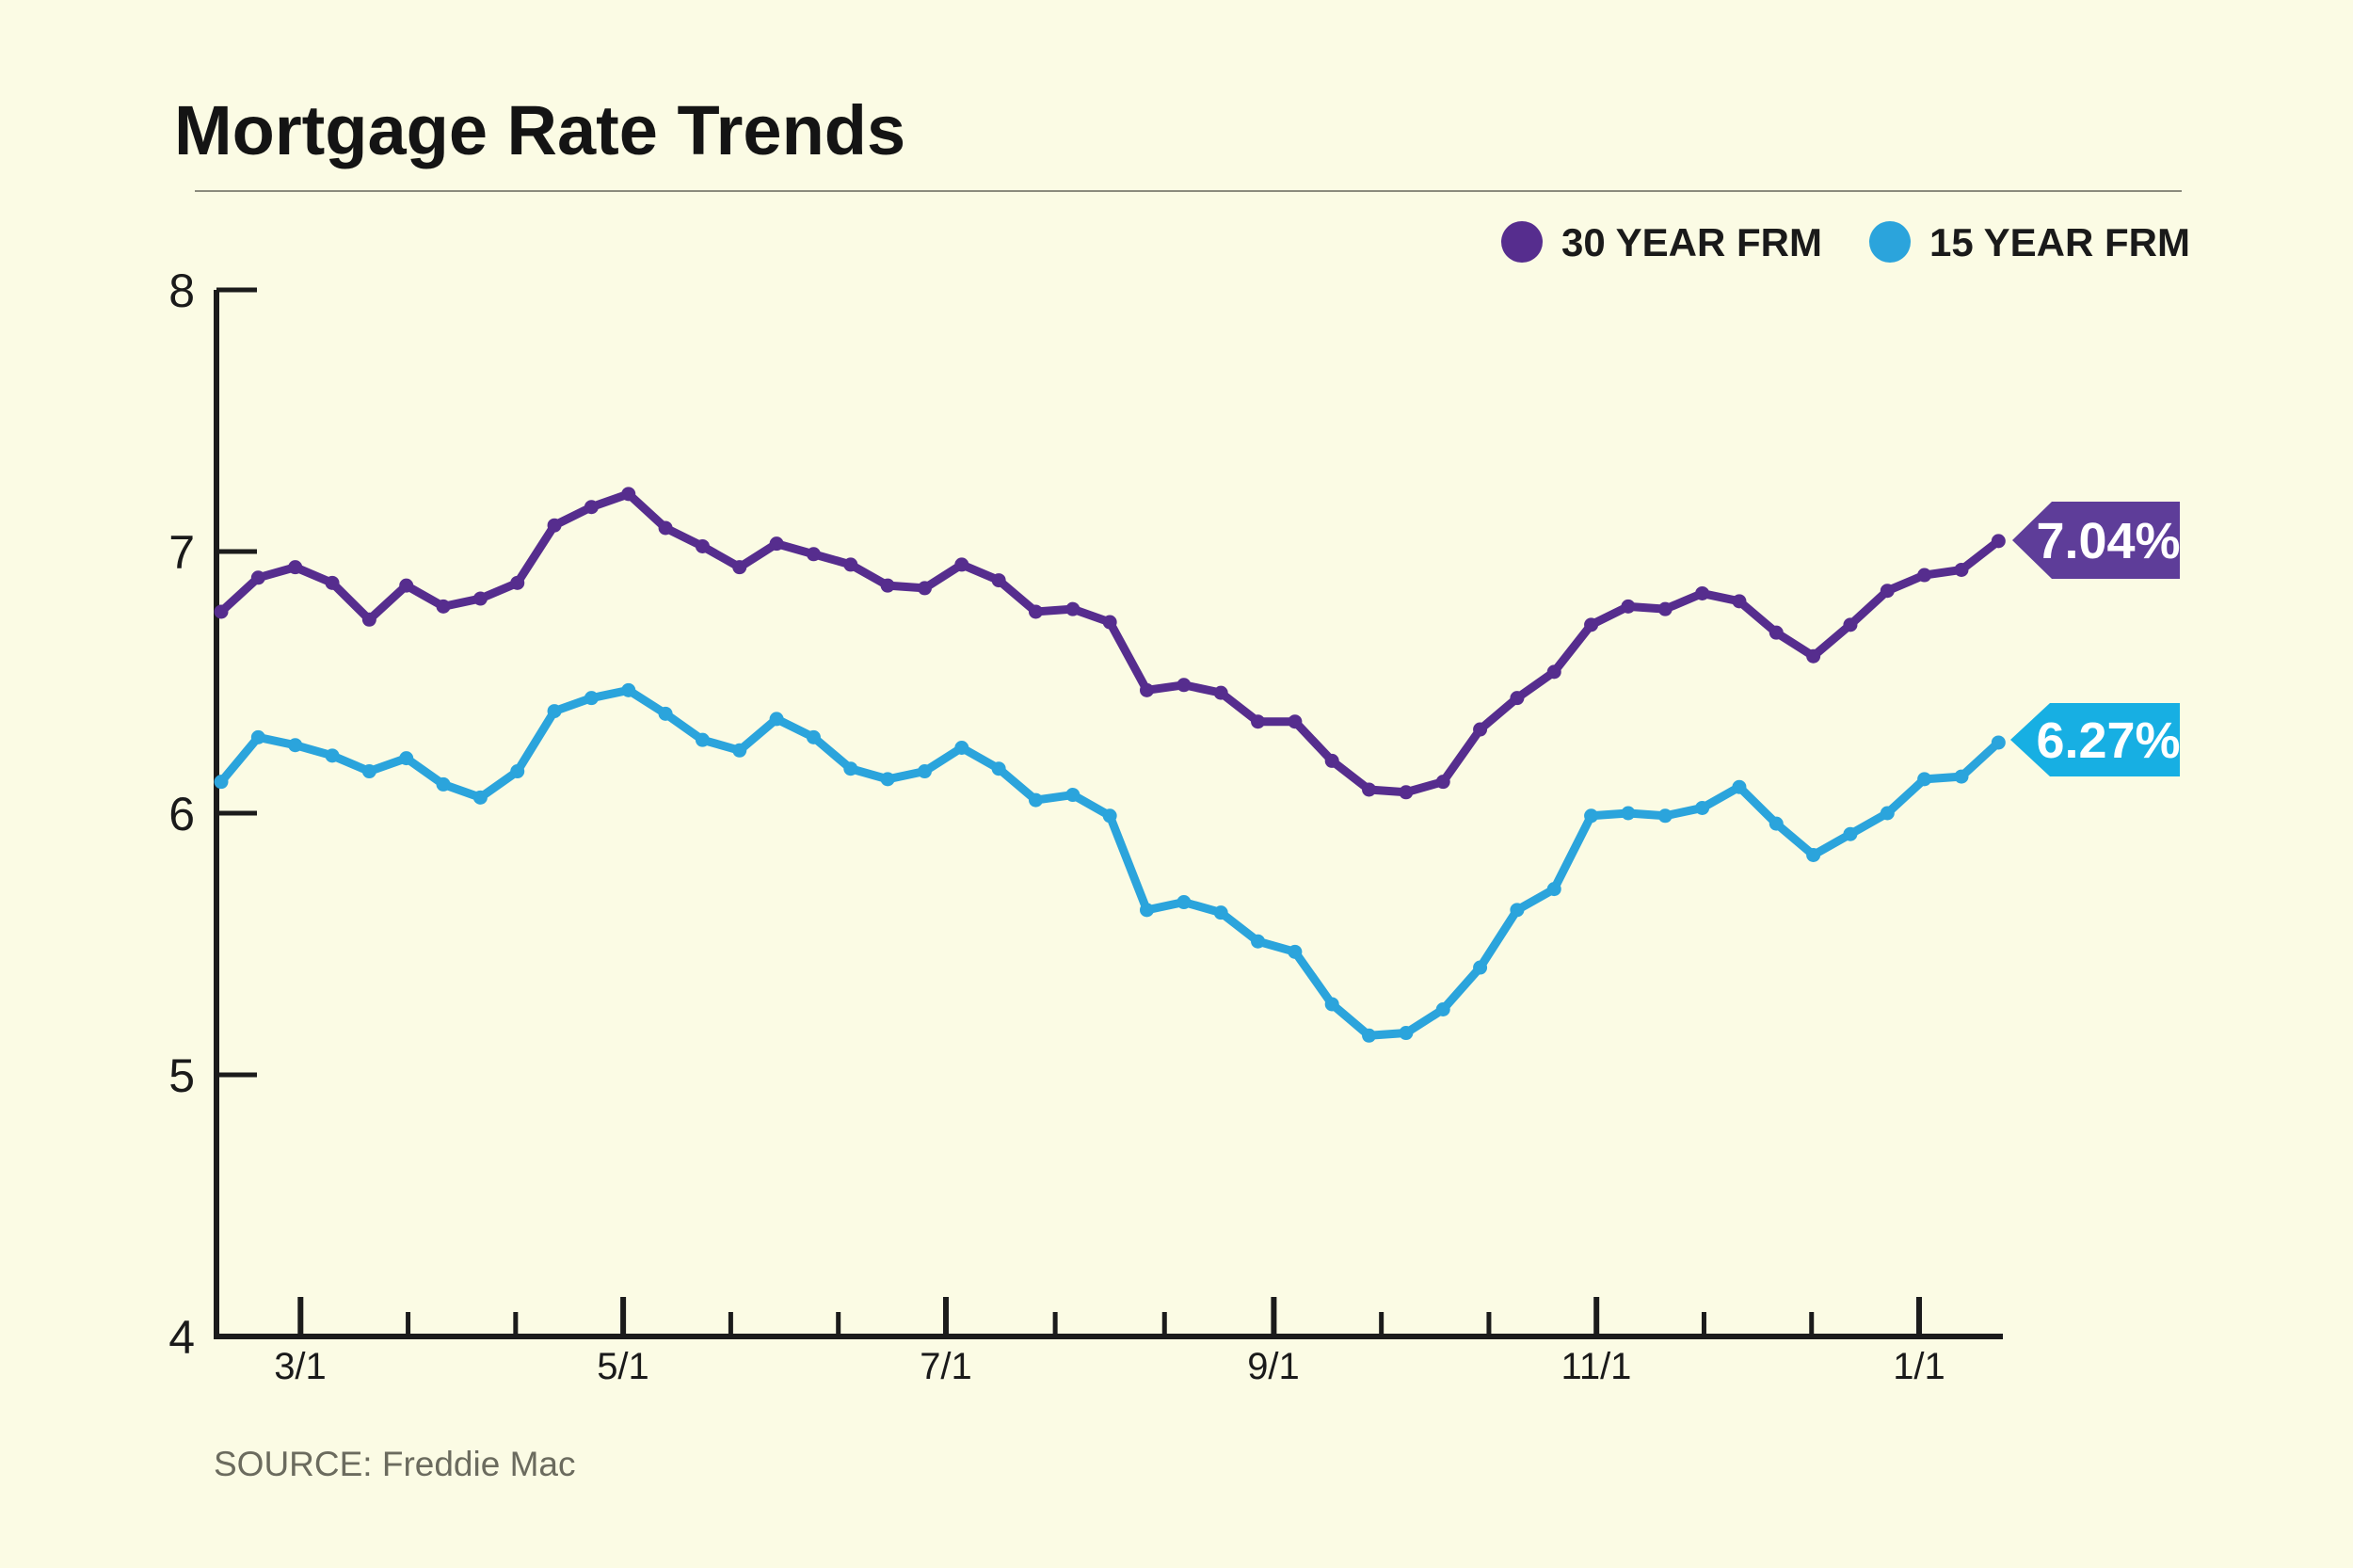 The width and height of the screenshot is (2353, 1568). I want to click on x-tick-label: 9/1, so click(1273, 1366).